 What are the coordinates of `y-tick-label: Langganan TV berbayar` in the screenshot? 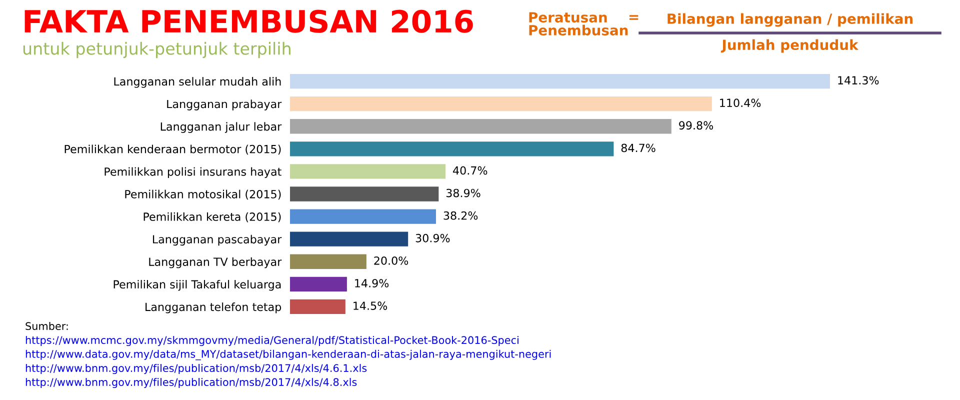 It's located at (215, 262).